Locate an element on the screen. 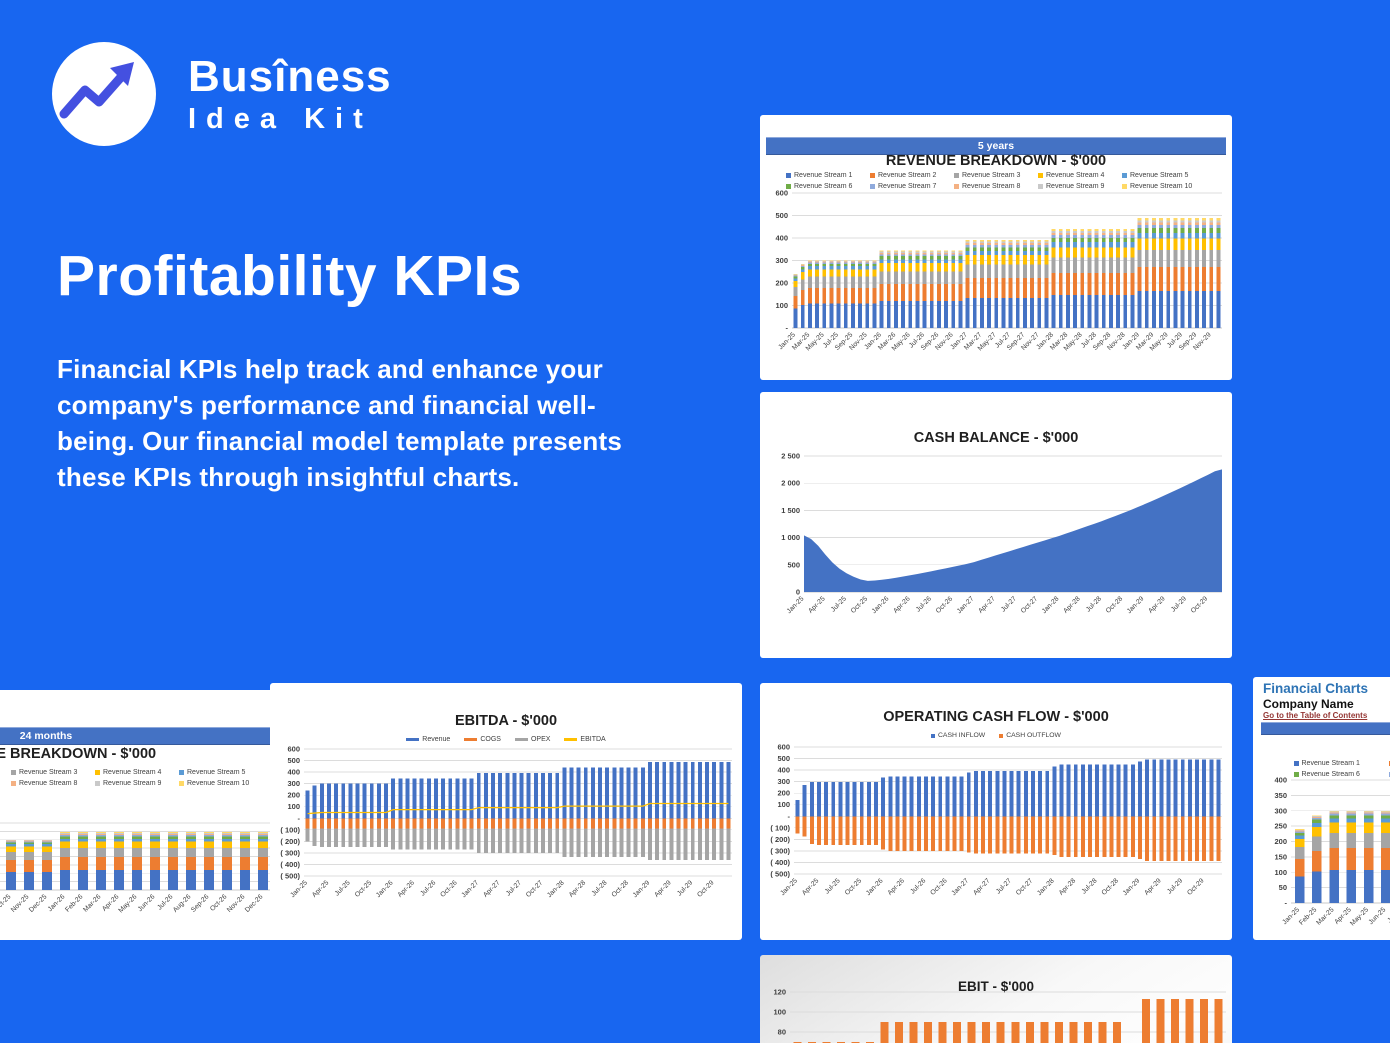 The width and height of the screenshot is (1390, 1043). period-tab-24-months: 24 months is located at coordinates (138, 736).